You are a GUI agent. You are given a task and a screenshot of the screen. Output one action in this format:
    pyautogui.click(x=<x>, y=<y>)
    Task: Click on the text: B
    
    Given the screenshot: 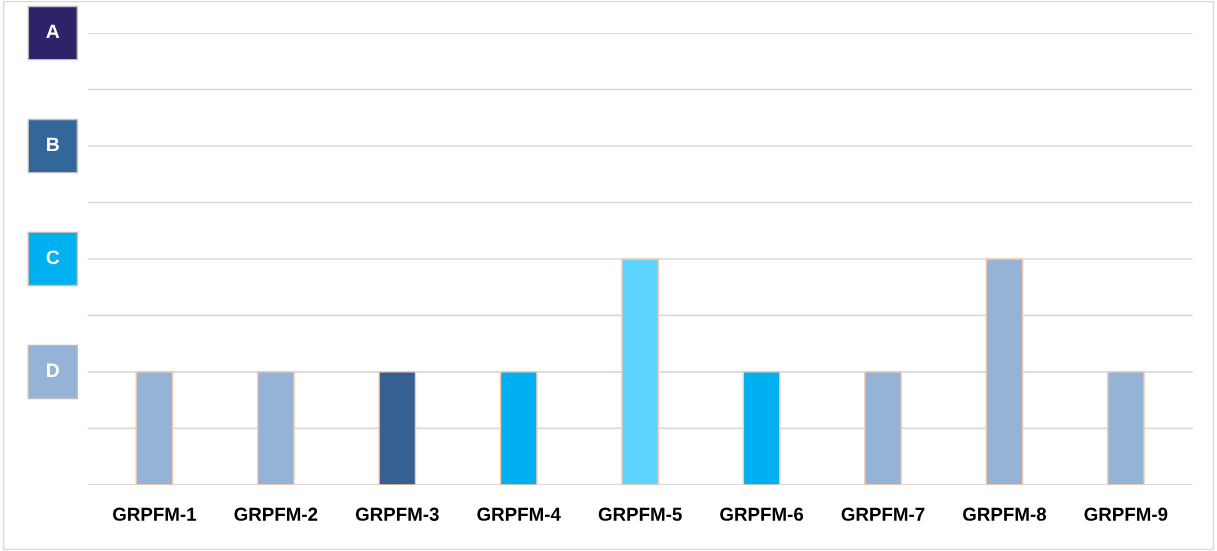 What is the action you would take?
    pyautogui.click(x=53, y=144)
    